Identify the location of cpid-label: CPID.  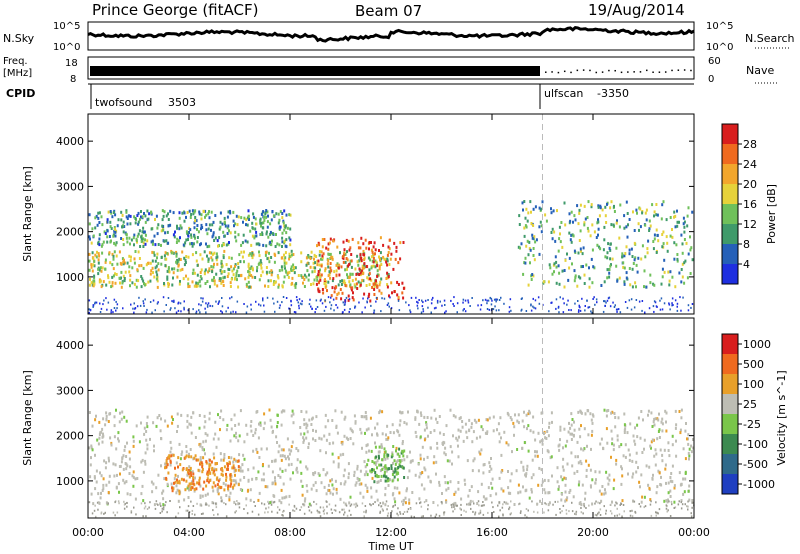
(20, 93).